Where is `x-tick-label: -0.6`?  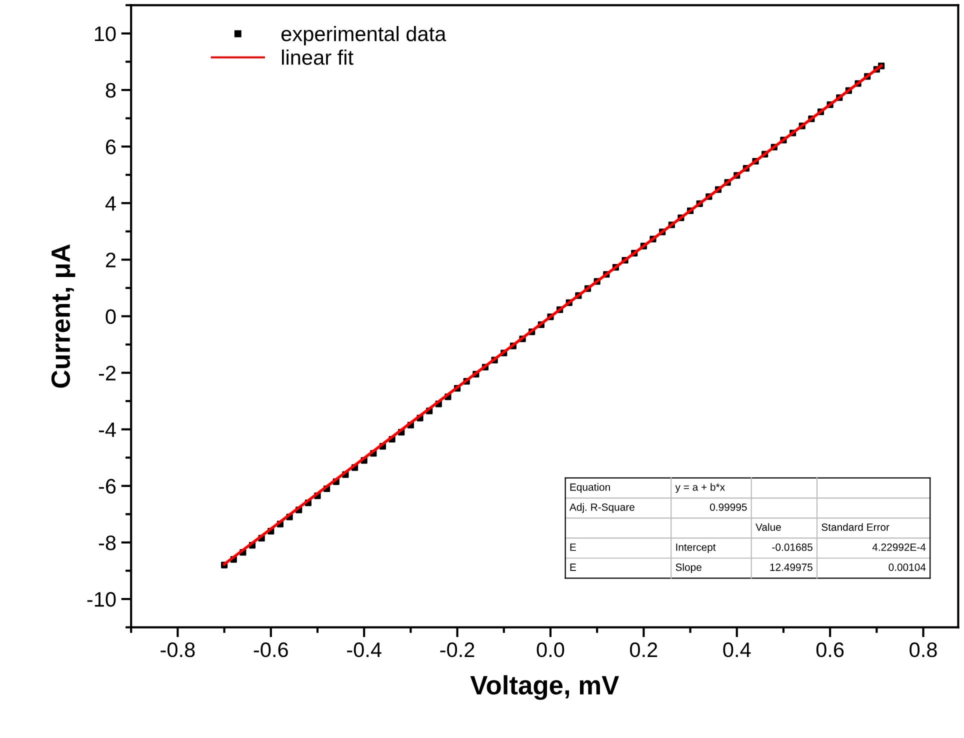 x-tick-label: -0.6 is located at coordinates (271, 650).